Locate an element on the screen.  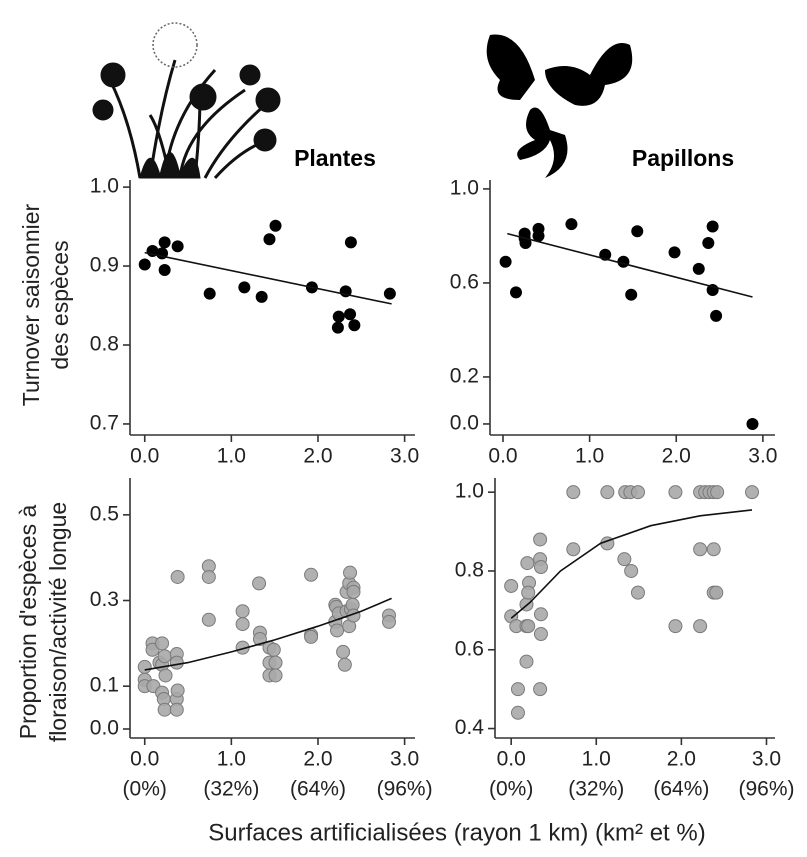
y-tick-label: 1.0 is located at coordinates (464, 187).